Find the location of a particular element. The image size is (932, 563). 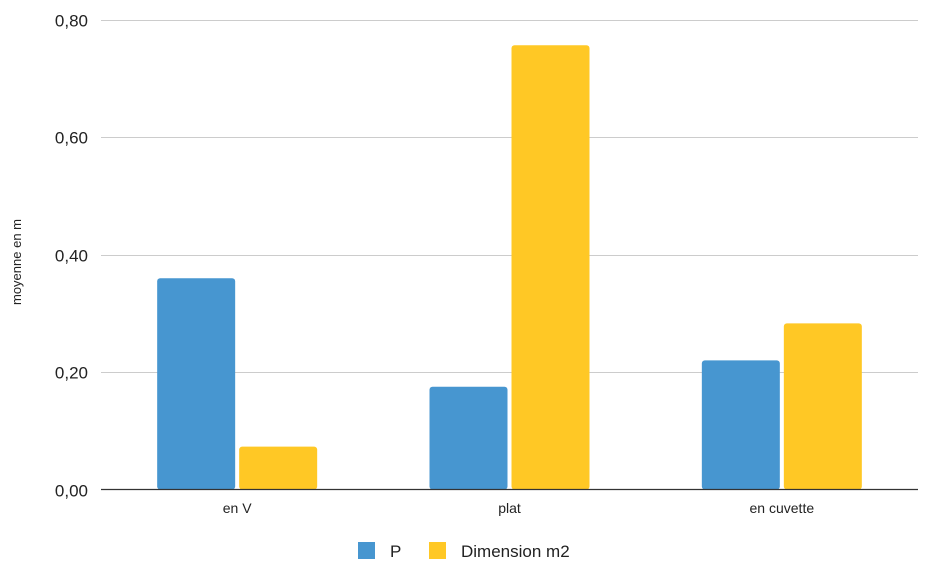

y-tick-label: 0,40 is located at coordinates (71, 256).